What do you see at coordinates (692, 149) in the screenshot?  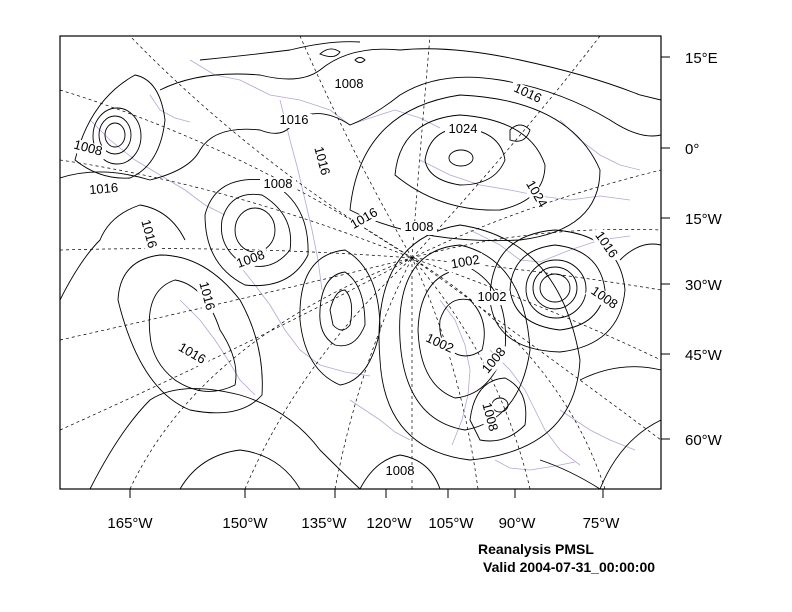 I see `lat-label: 0°` at bounding box center [692, 149].